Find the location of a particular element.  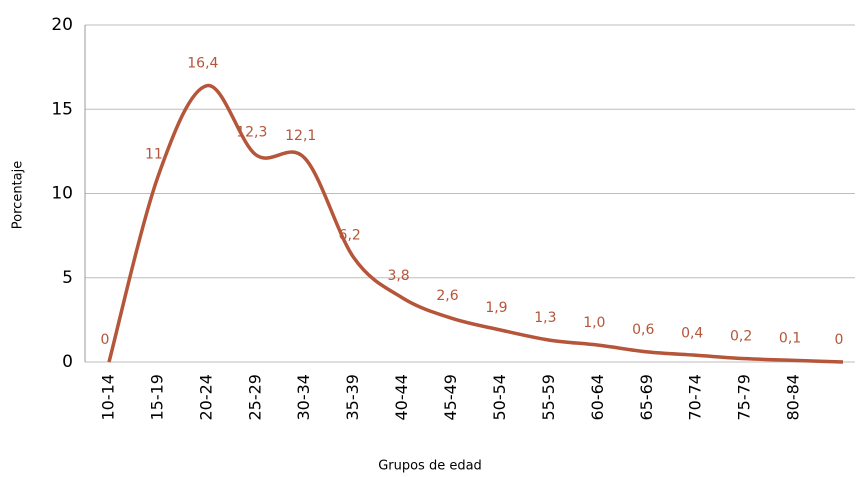

x-tick-label: 60-64 is located at coordinates (597, 397).